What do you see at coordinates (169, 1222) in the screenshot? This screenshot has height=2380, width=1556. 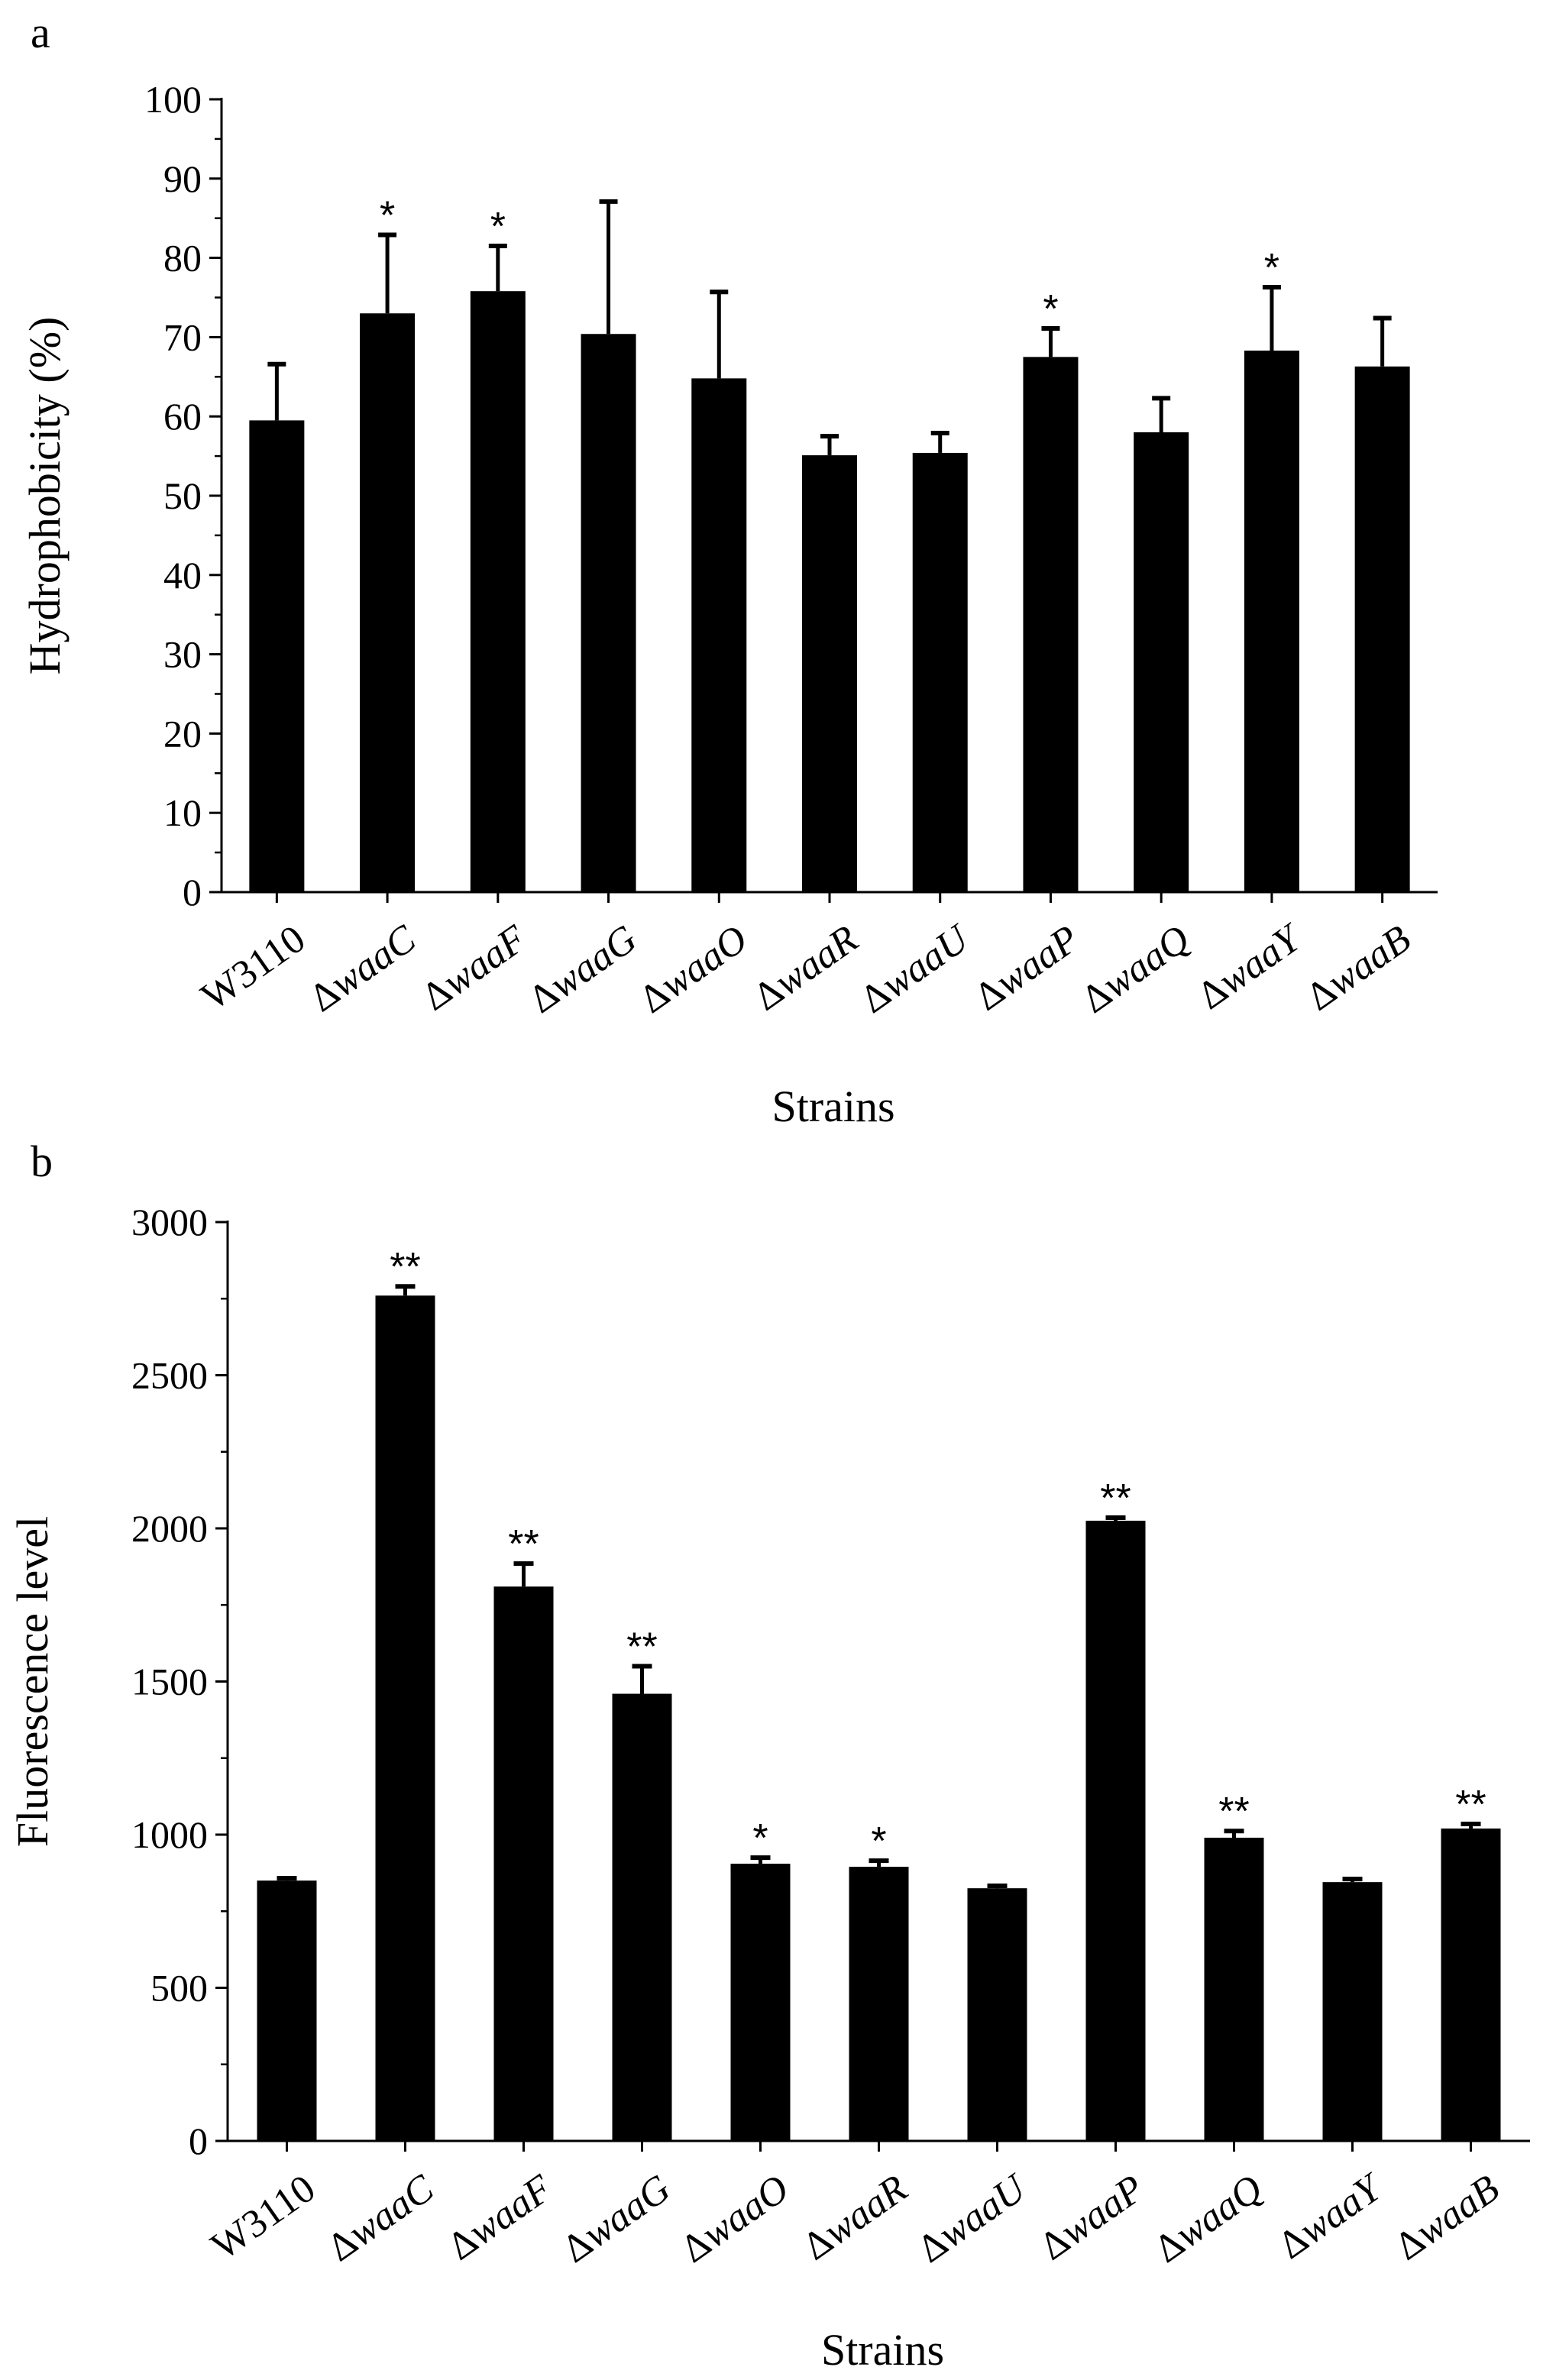 I see `y-tick-label: 3000` at bounding box center [169, 1222].